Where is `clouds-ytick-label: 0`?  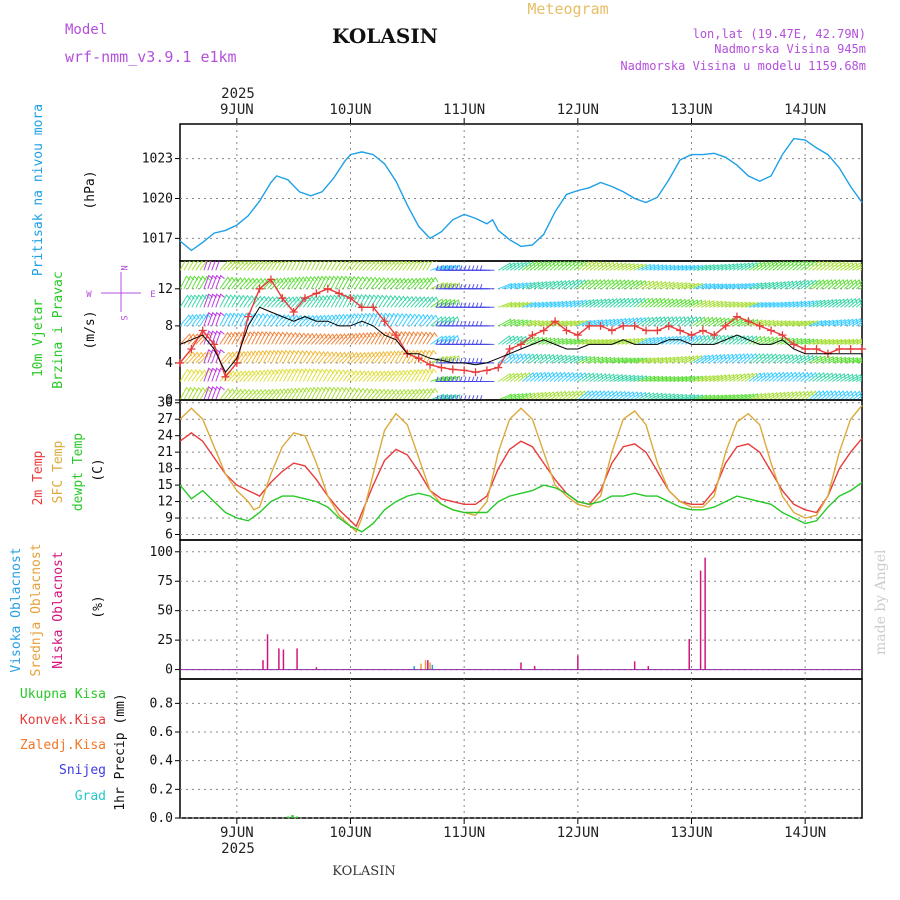
clouds-ytick-label: 0 is located at coordinates (169, 670).